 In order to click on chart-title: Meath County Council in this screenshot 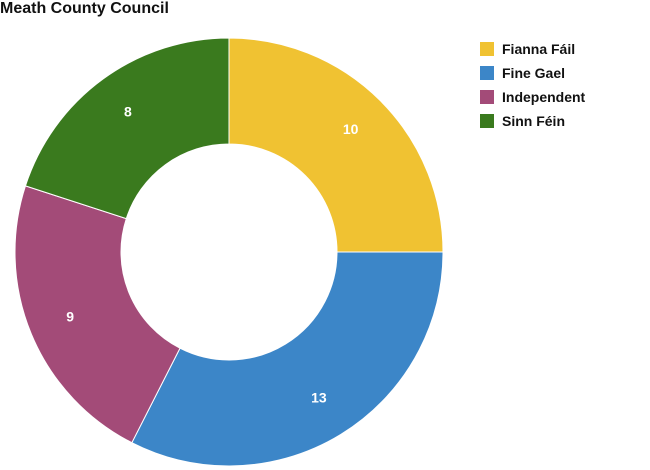, I will do `click(84, 8)`.